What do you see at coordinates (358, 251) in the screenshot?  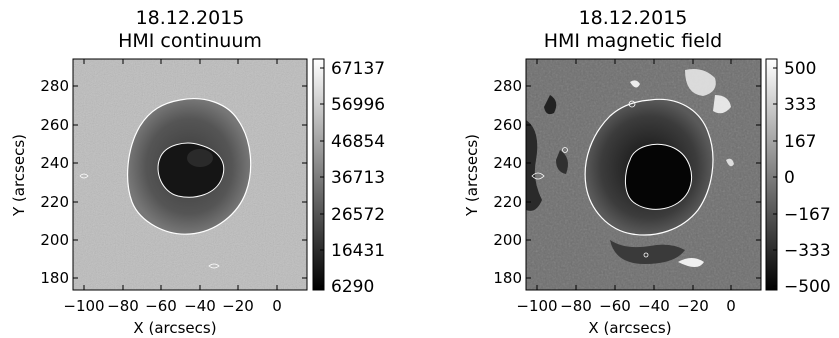 I see `colorbar-tick-label: 16431` at bounding box center [358, 251].